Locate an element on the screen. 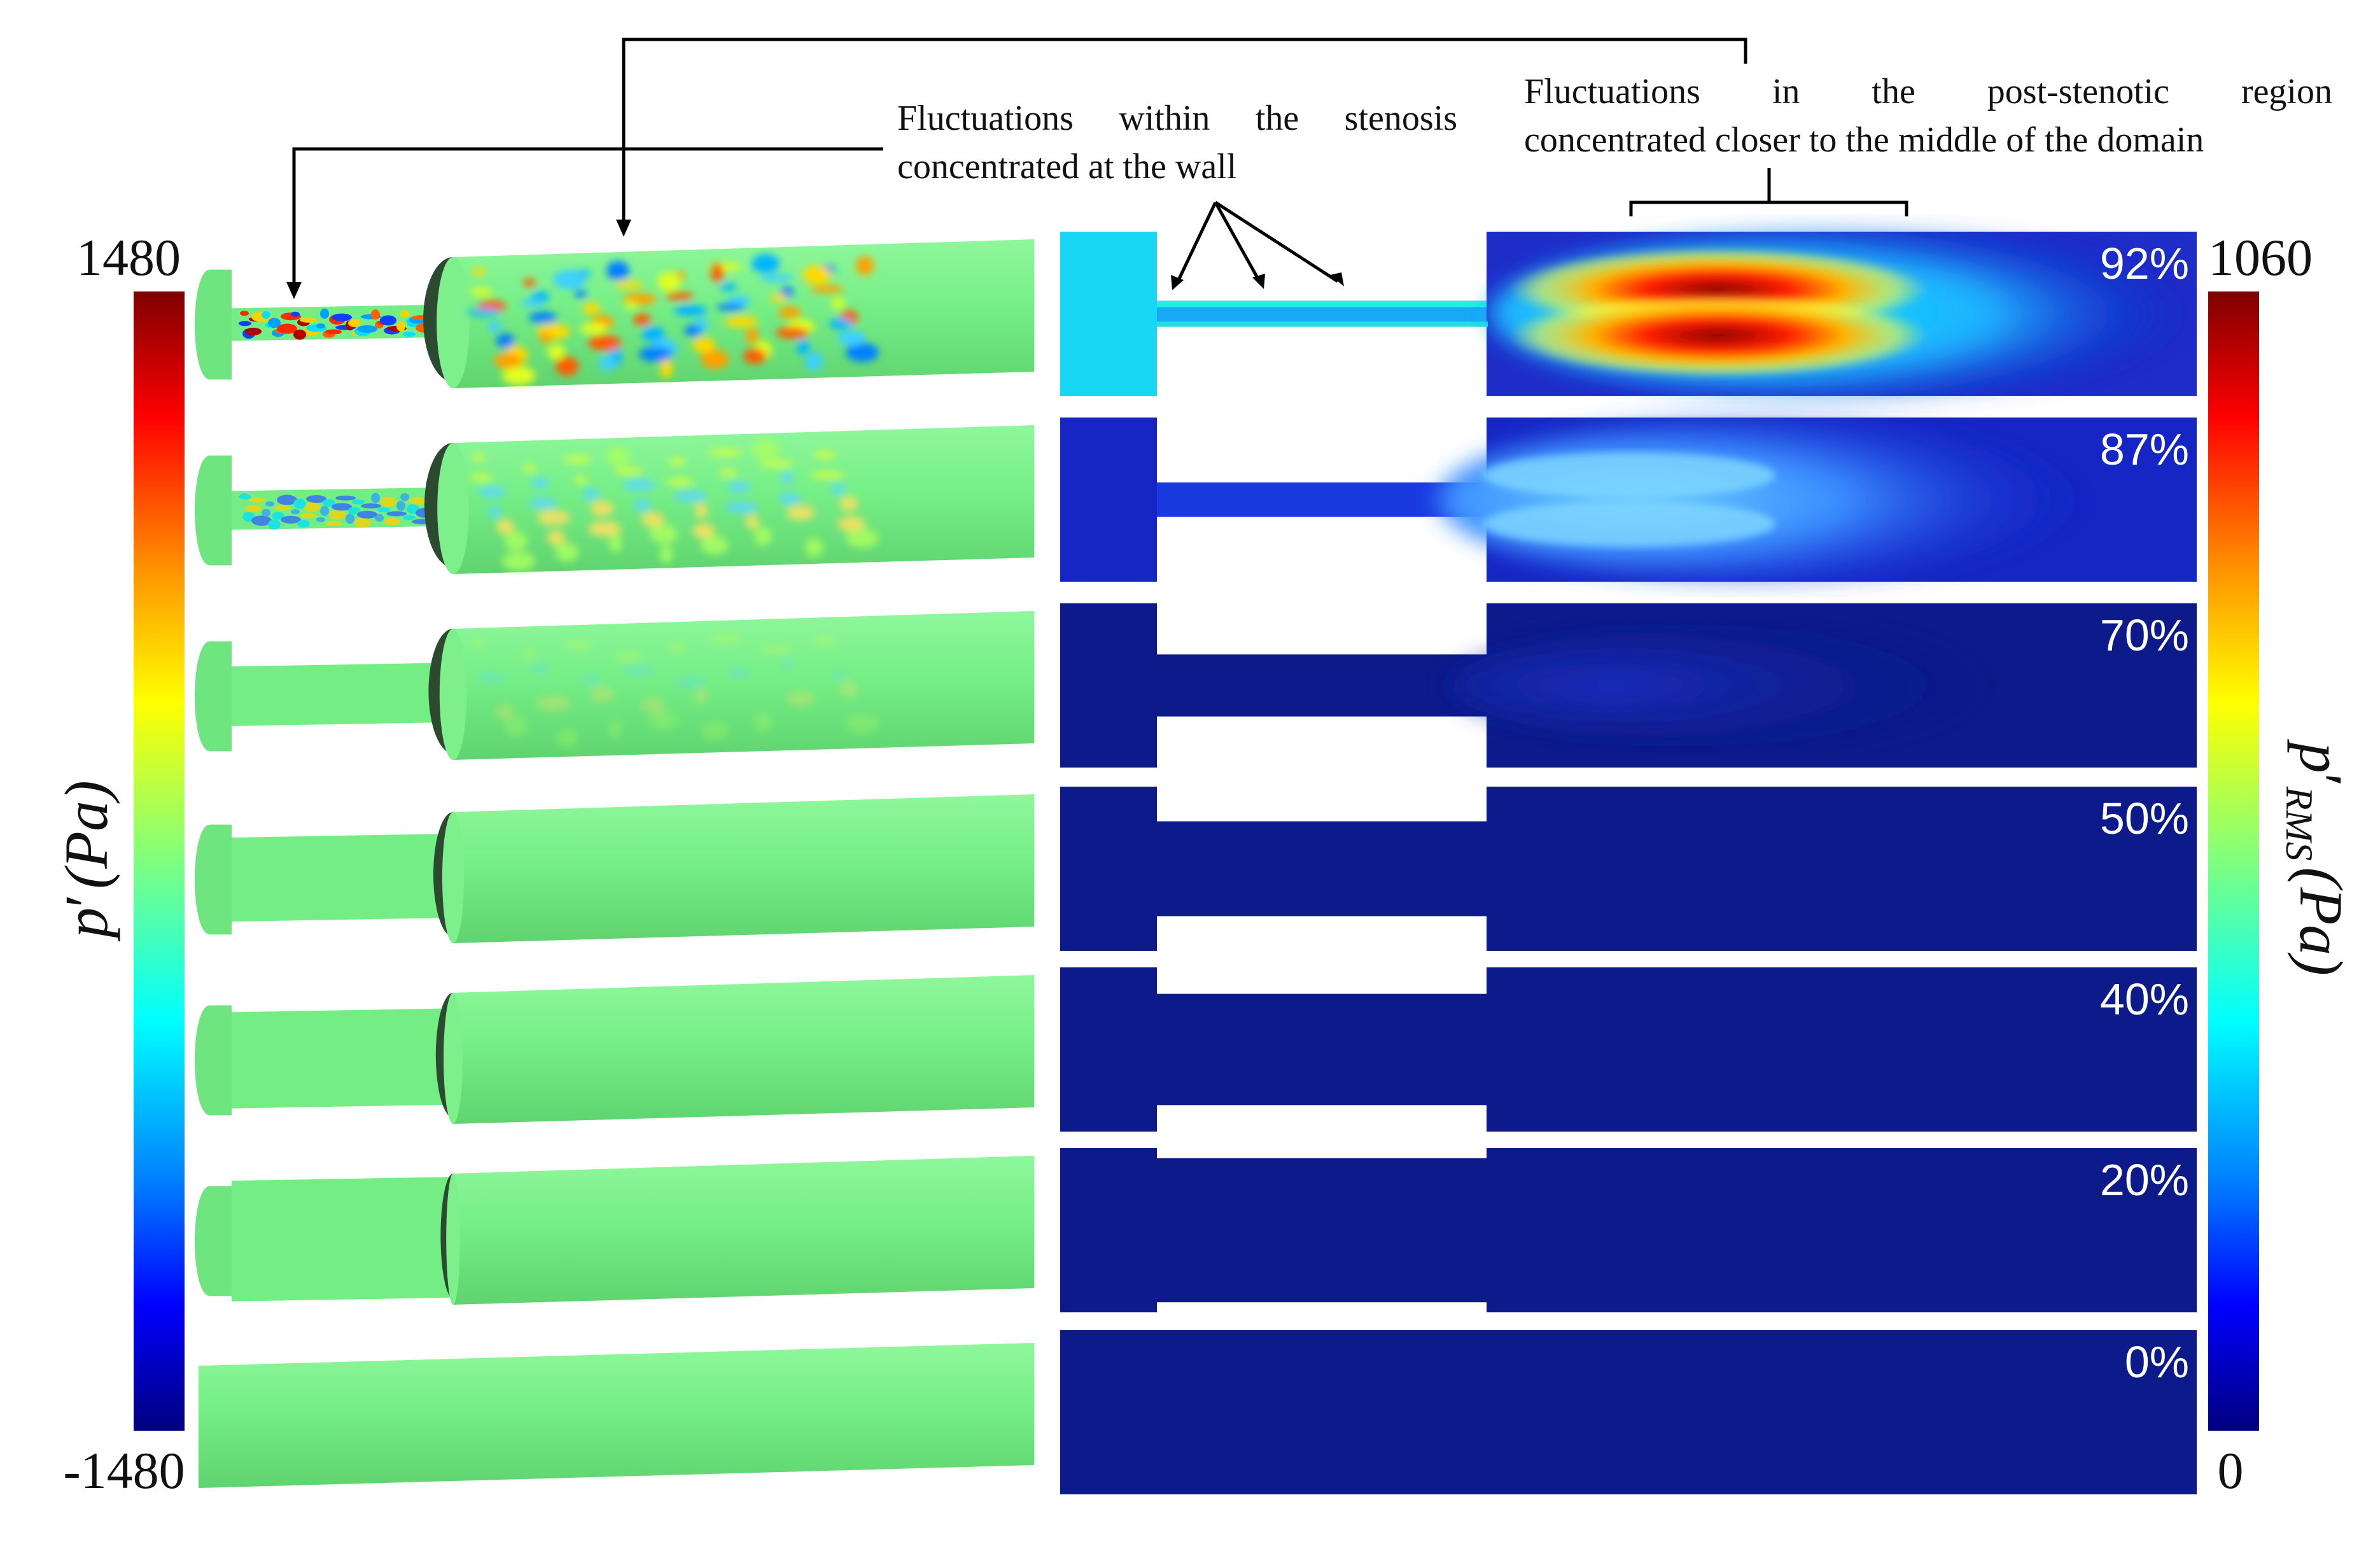 This screenshot has width=2380, height=1551. occlusion-label: 40% is located at coordinates (2144, 999).